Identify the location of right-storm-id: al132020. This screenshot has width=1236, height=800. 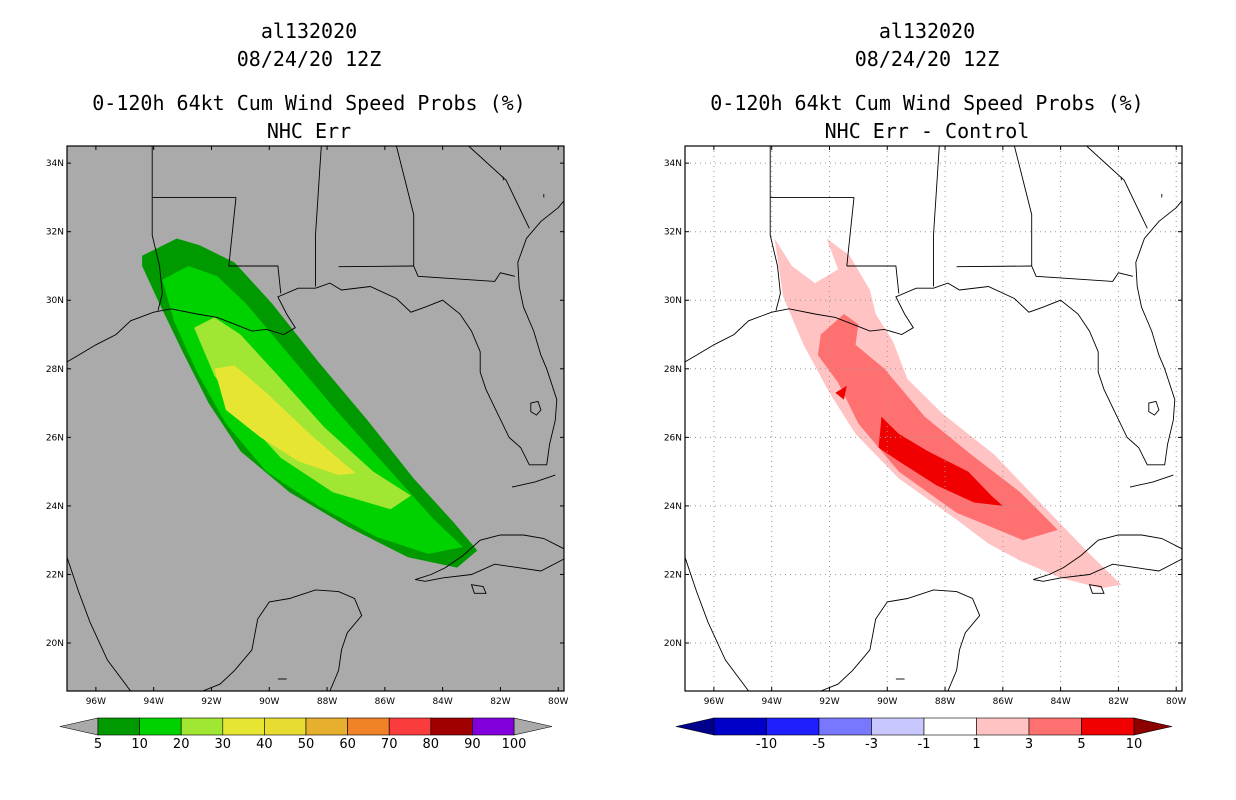
(927, 31).